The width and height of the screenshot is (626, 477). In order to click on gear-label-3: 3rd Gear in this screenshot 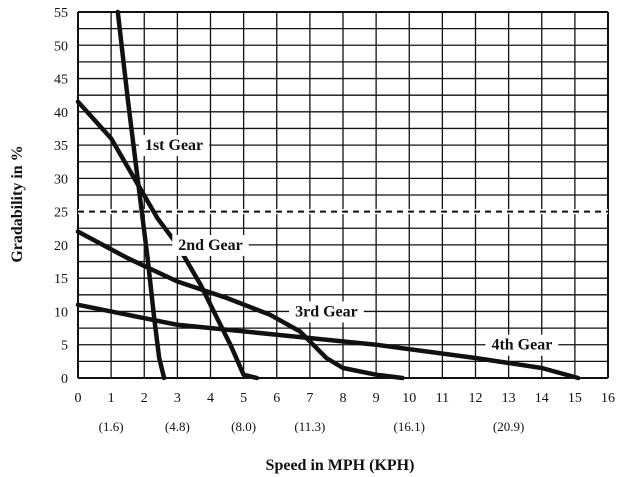, I will do `click(326, 311)`.